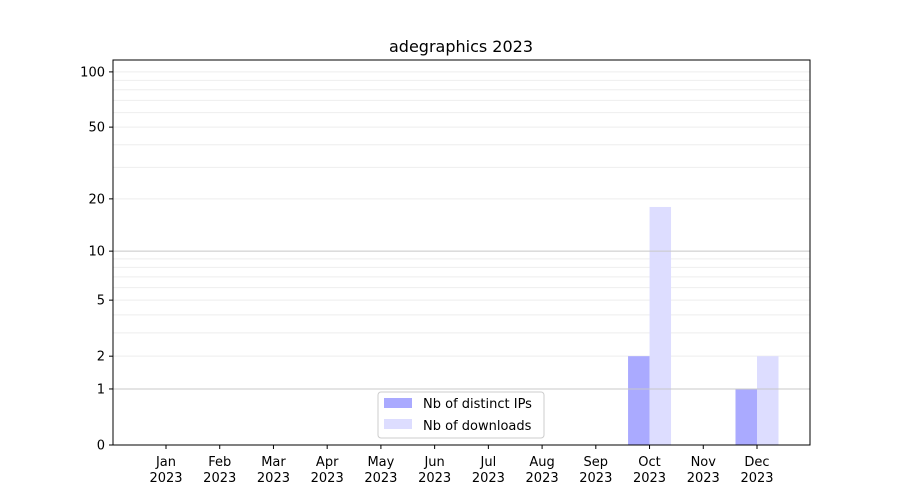 This screenshot has width=900, height=504. Describe the element at coordinates (96, 252) in the screenshot. I see `y-tick-label: 10` at that location.